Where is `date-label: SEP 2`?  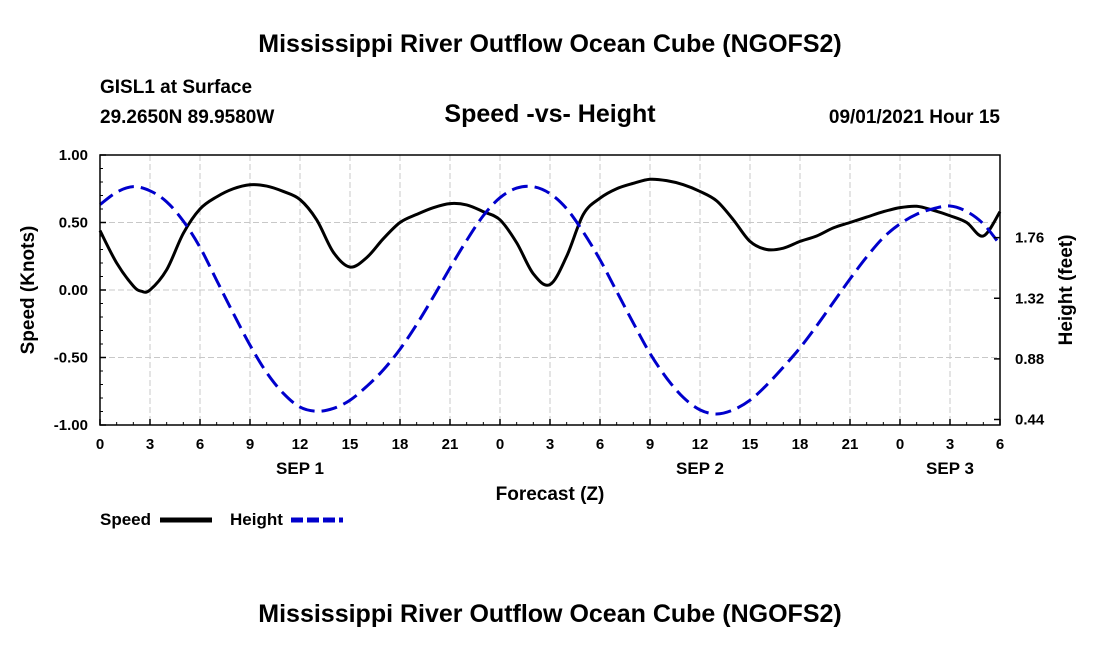 date-label: SEP 2 is located at coordinates (700, 468).